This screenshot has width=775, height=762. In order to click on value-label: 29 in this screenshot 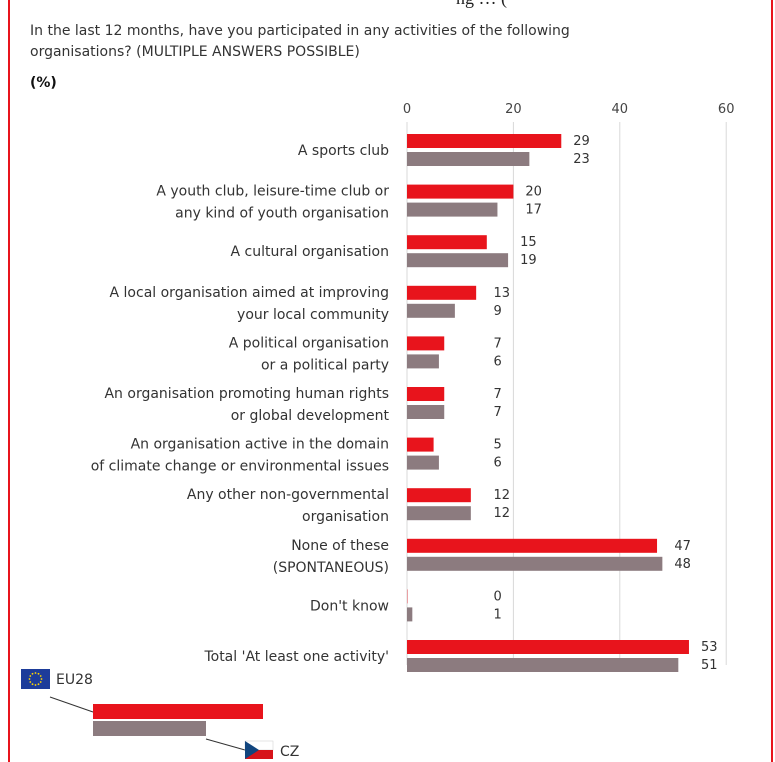, I will do `click(581, 141)`.